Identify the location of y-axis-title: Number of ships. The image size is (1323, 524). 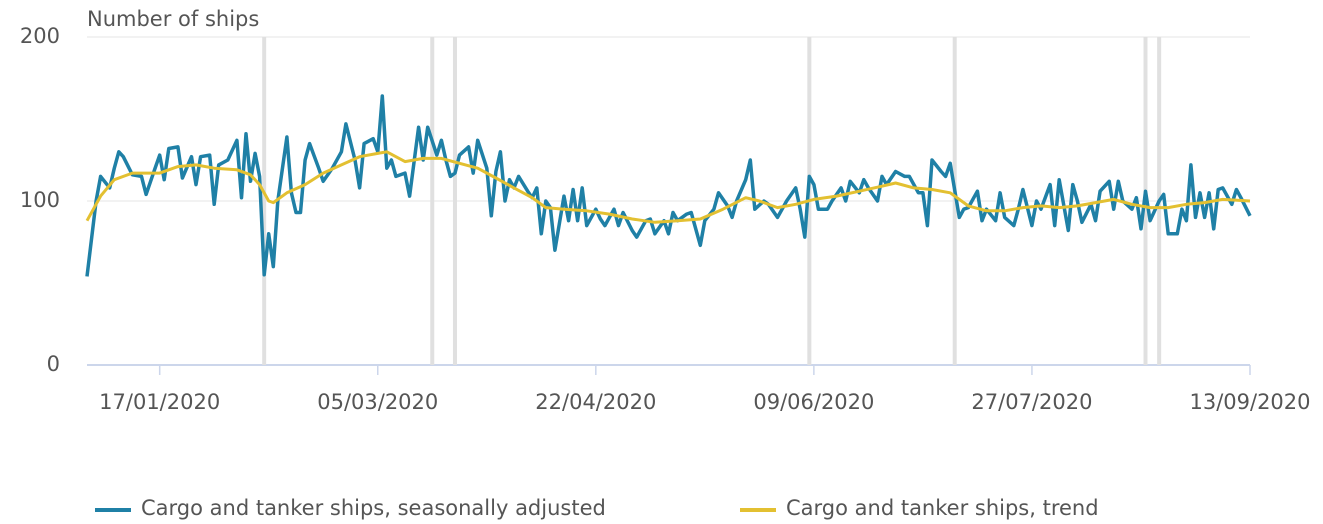
(173, 19).